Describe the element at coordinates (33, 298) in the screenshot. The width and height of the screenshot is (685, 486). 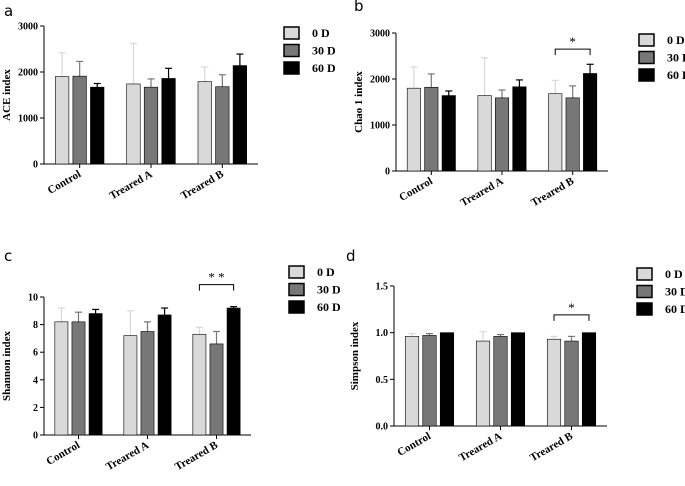
I see `y-tick-label: 10` at that location.